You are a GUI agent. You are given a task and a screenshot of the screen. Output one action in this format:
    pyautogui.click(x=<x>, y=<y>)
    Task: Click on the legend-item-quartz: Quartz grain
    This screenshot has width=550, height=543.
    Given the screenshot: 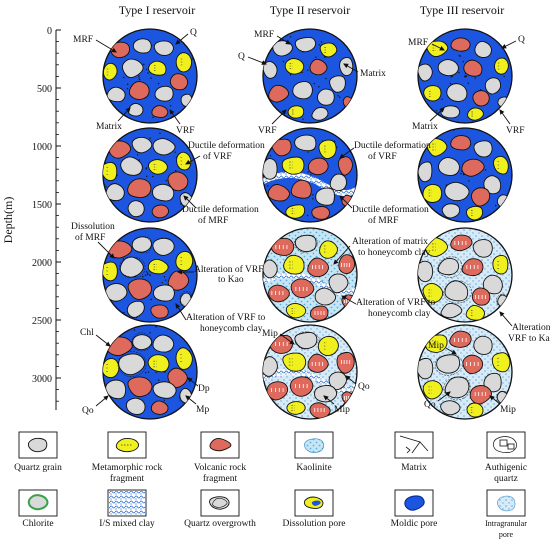 What is the action you would take?
    pyautogui.click(x=38, y=452)
    